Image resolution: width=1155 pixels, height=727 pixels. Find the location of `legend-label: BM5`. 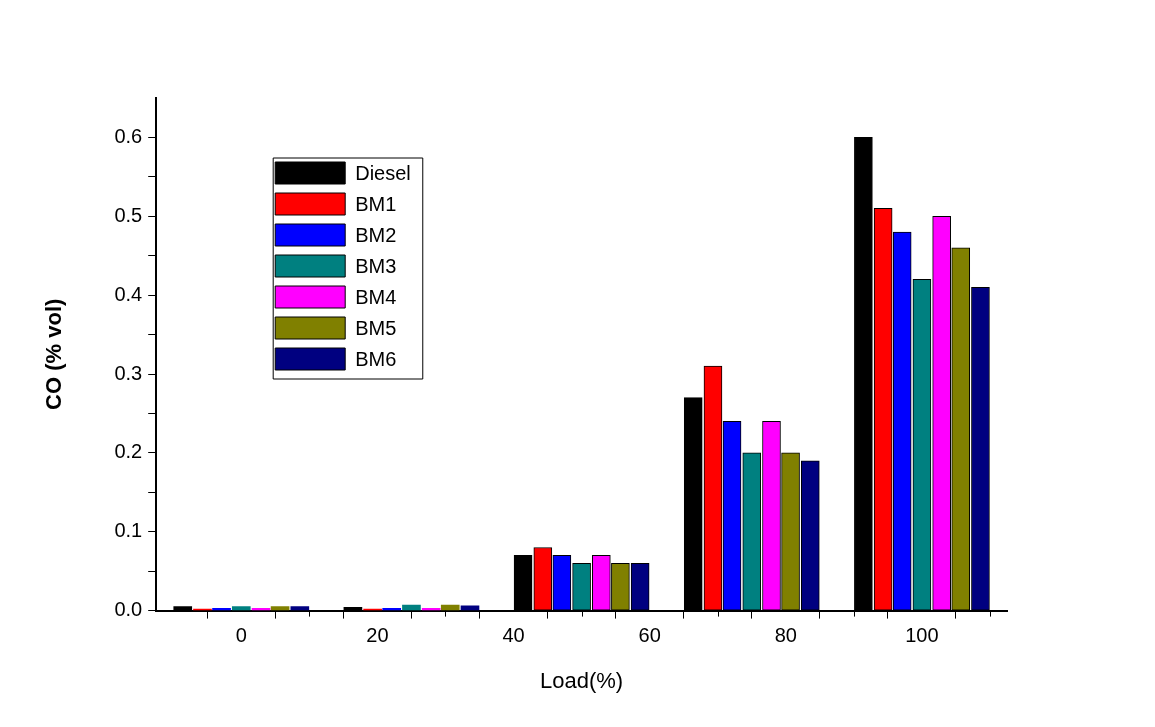

legend-label: BM5 is located at coordinates (376, 327).